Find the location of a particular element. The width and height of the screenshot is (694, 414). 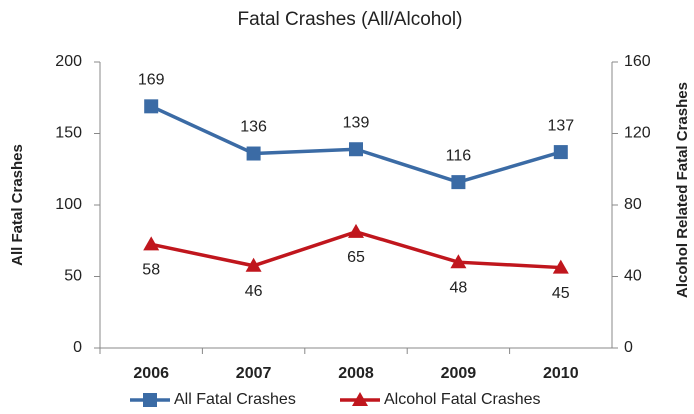

data-label: 169 is located at coordinates (151, 80).